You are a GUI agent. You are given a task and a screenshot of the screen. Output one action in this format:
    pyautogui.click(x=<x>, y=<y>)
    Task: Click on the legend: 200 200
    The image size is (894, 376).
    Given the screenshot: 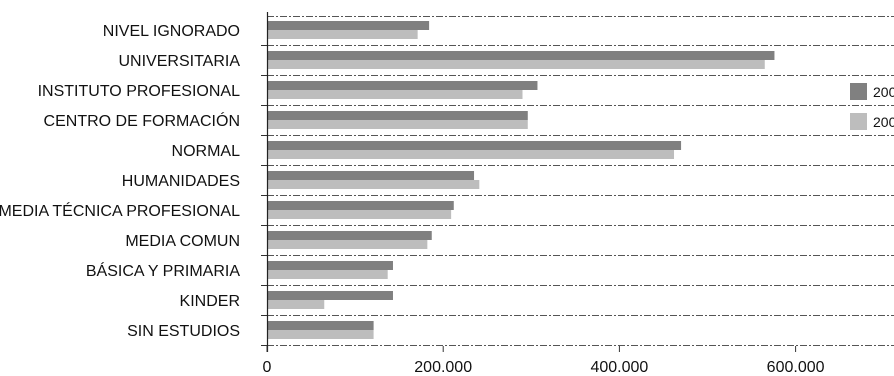 What is the action you would take?
    pyautogui.click(x=872, y=106)
    